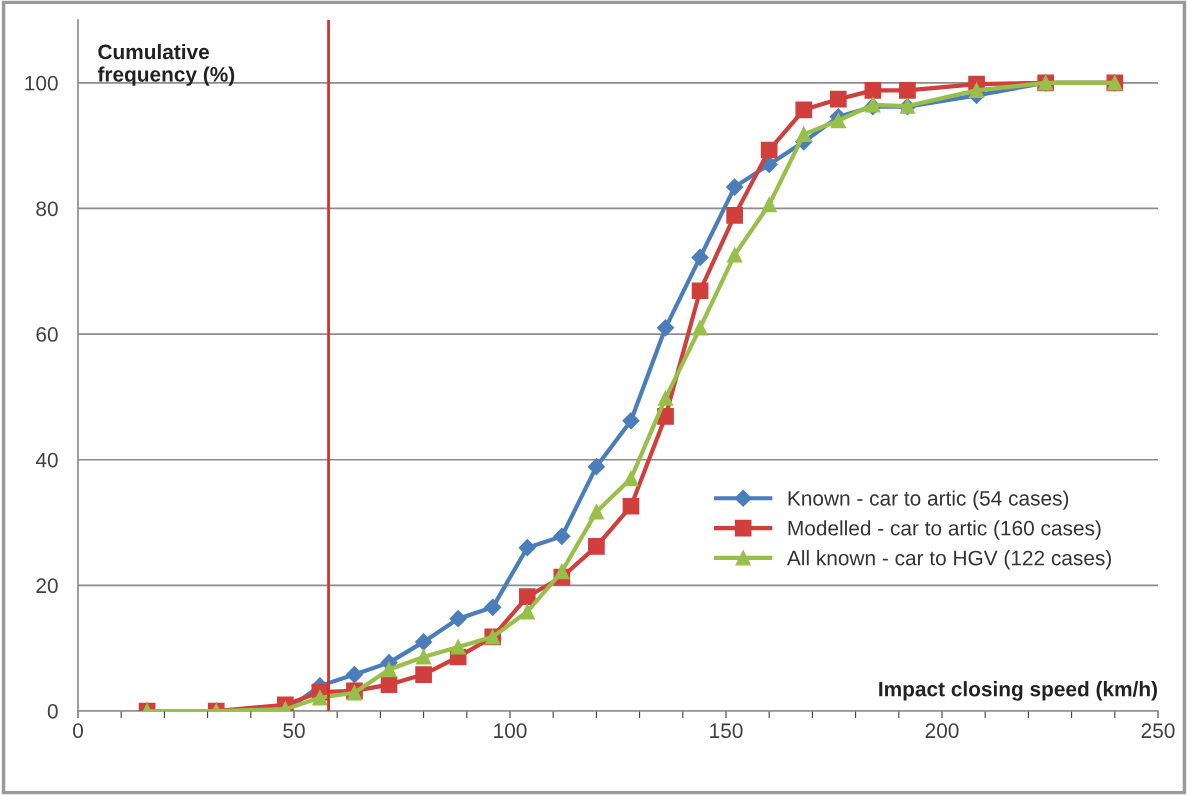 This screenshot has width=1188, height=795. Describe the element at coordinates (47, 209) in the screenshot. I see `y-tick-label: 80` at that location.